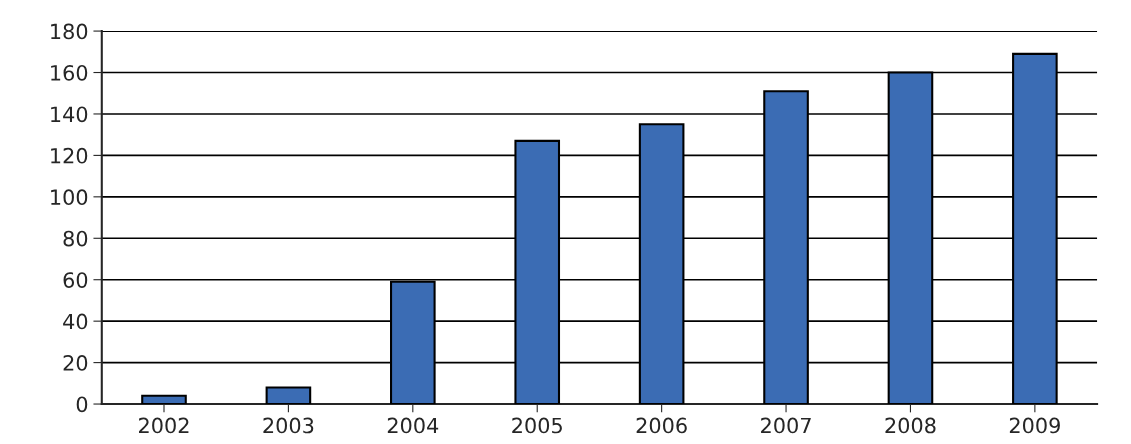 The width and height of the screenshot is (1131, 444). I want to click on x-tick-label: 2004, so click(413, 425).